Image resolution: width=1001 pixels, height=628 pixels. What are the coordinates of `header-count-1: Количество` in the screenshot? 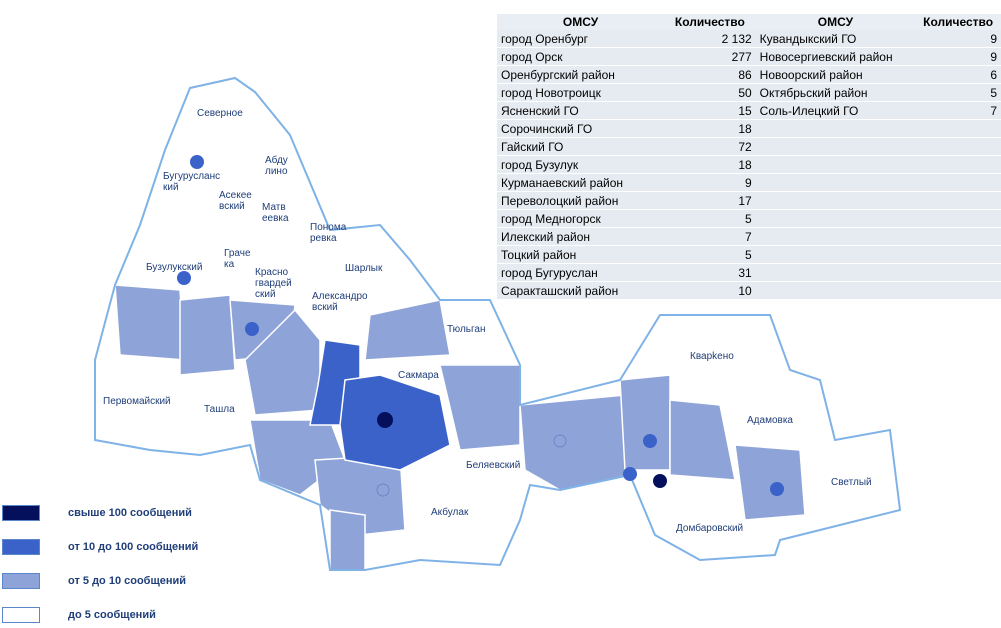 It's located at (710, 22).